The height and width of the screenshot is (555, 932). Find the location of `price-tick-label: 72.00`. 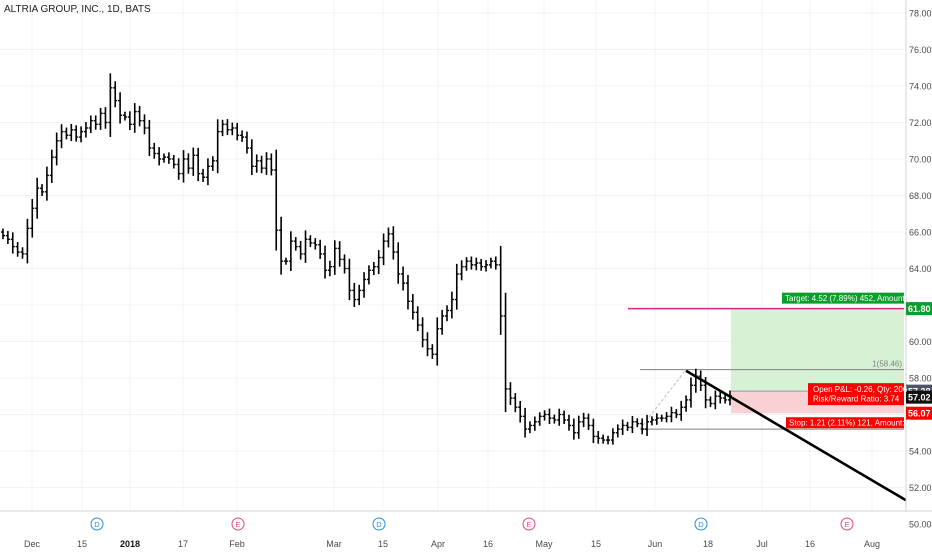

price-tick-label: 72.00 is located at coordinates (920, 123).